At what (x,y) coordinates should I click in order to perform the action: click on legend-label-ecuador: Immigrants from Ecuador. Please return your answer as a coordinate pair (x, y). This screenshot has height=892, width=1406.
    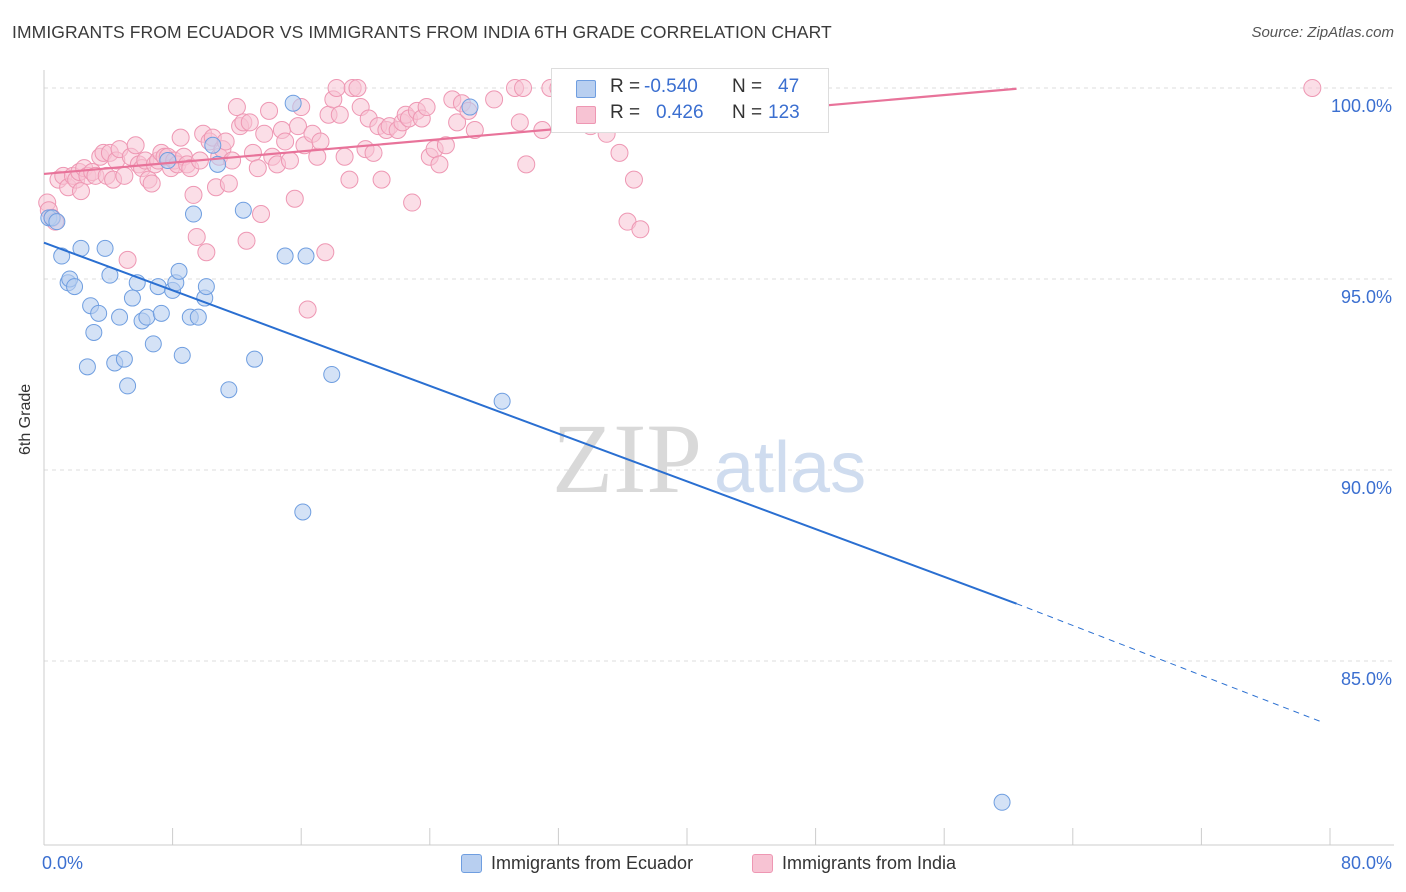
    Looking at the image, I should click on (592, 863).